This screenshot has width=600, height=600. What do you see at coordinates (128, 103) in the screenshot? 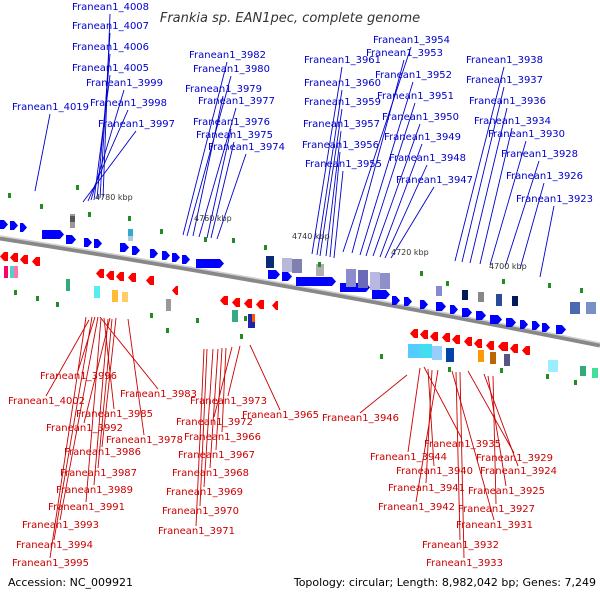
I see `gene-label-franean1-3998: Franean1_3998` at bounding box center [128, 103].